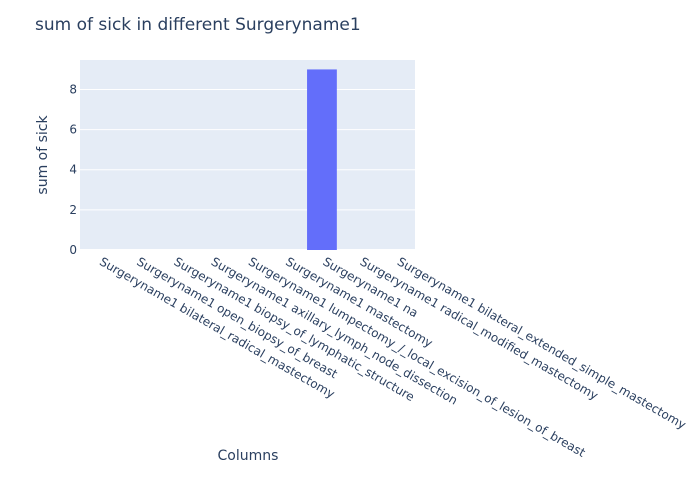  I want to click on y-axis-title: sum of sick, so click(43, 155).